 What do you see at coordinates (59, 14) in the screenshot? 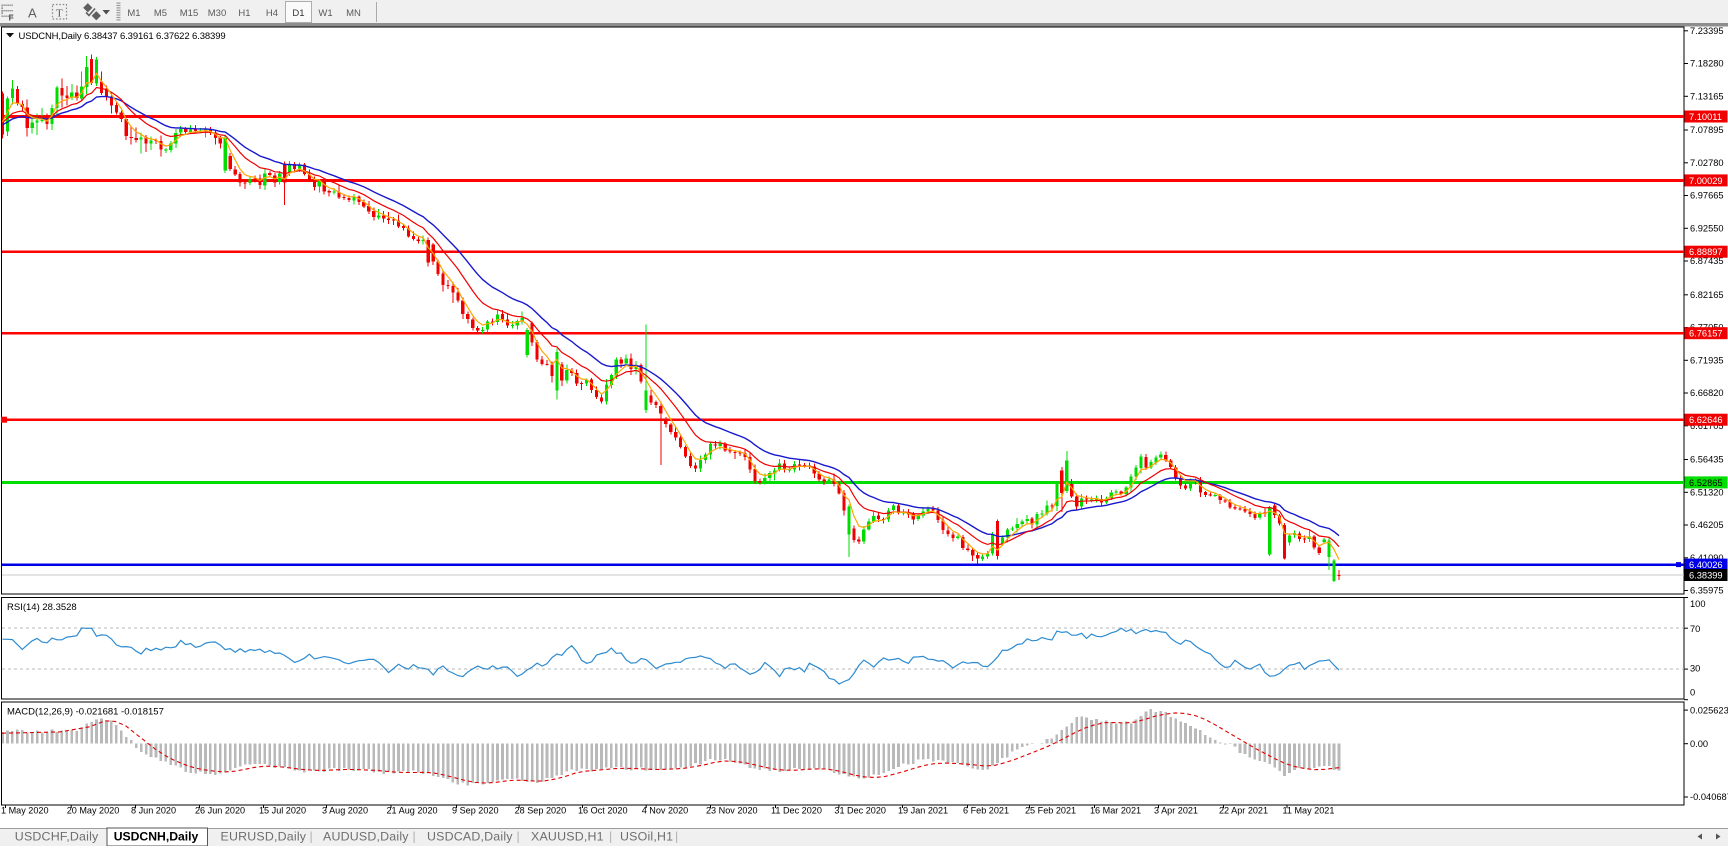
I see `svg-text: T` at bounding box center [59, 14].